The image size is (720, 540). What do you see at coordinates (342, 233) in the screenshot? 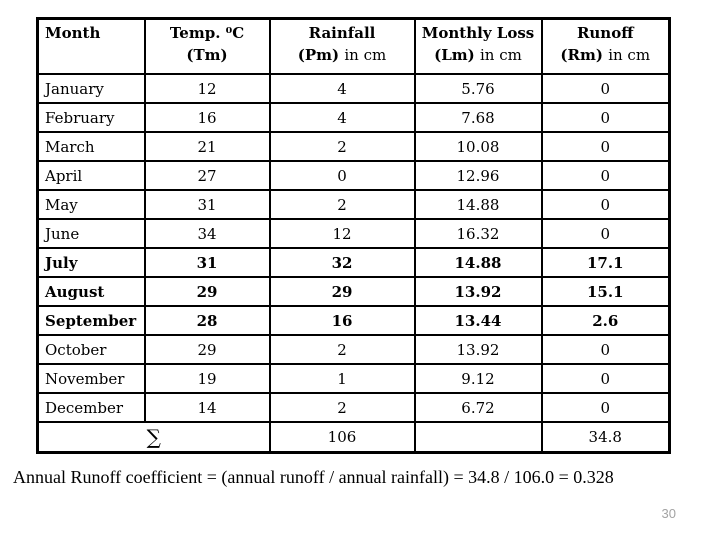
I see `rainfall-cell: 12` at bounding box center [342, 233].